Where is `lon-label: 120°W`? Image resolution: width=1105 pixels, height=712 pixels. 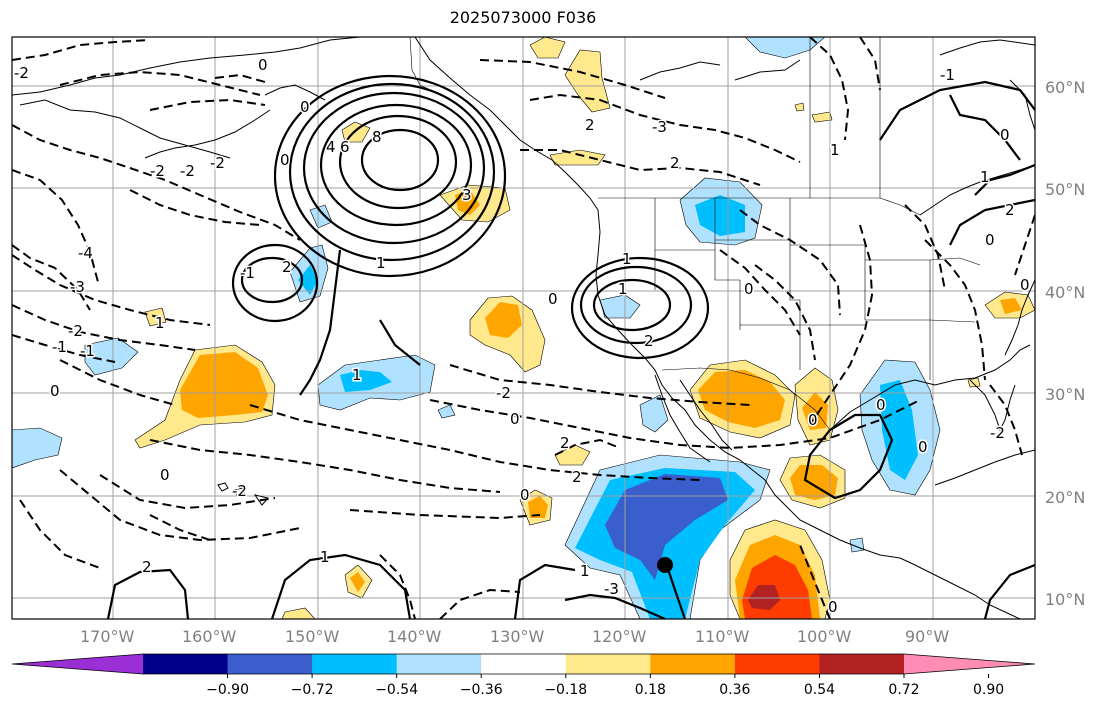
lon-label: 120°W is located at coordinates (619, 636).